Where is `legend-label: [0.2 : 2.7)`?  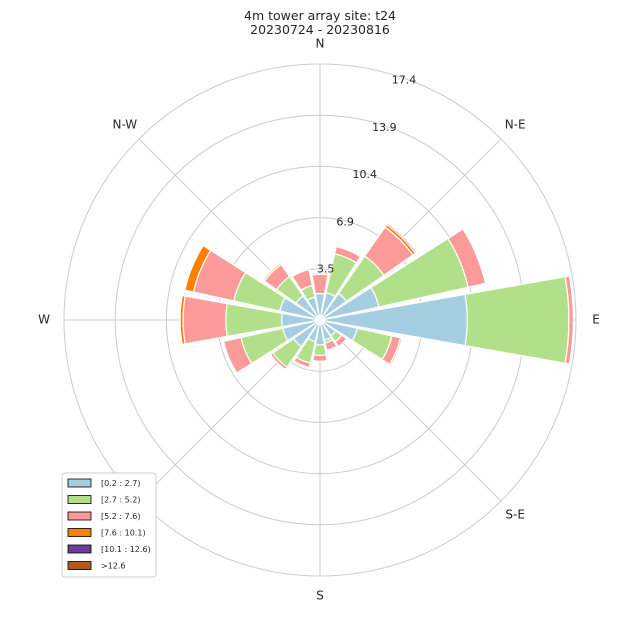
legend-label: [0.2 : 2.7) is located at coordinates (120, 483).